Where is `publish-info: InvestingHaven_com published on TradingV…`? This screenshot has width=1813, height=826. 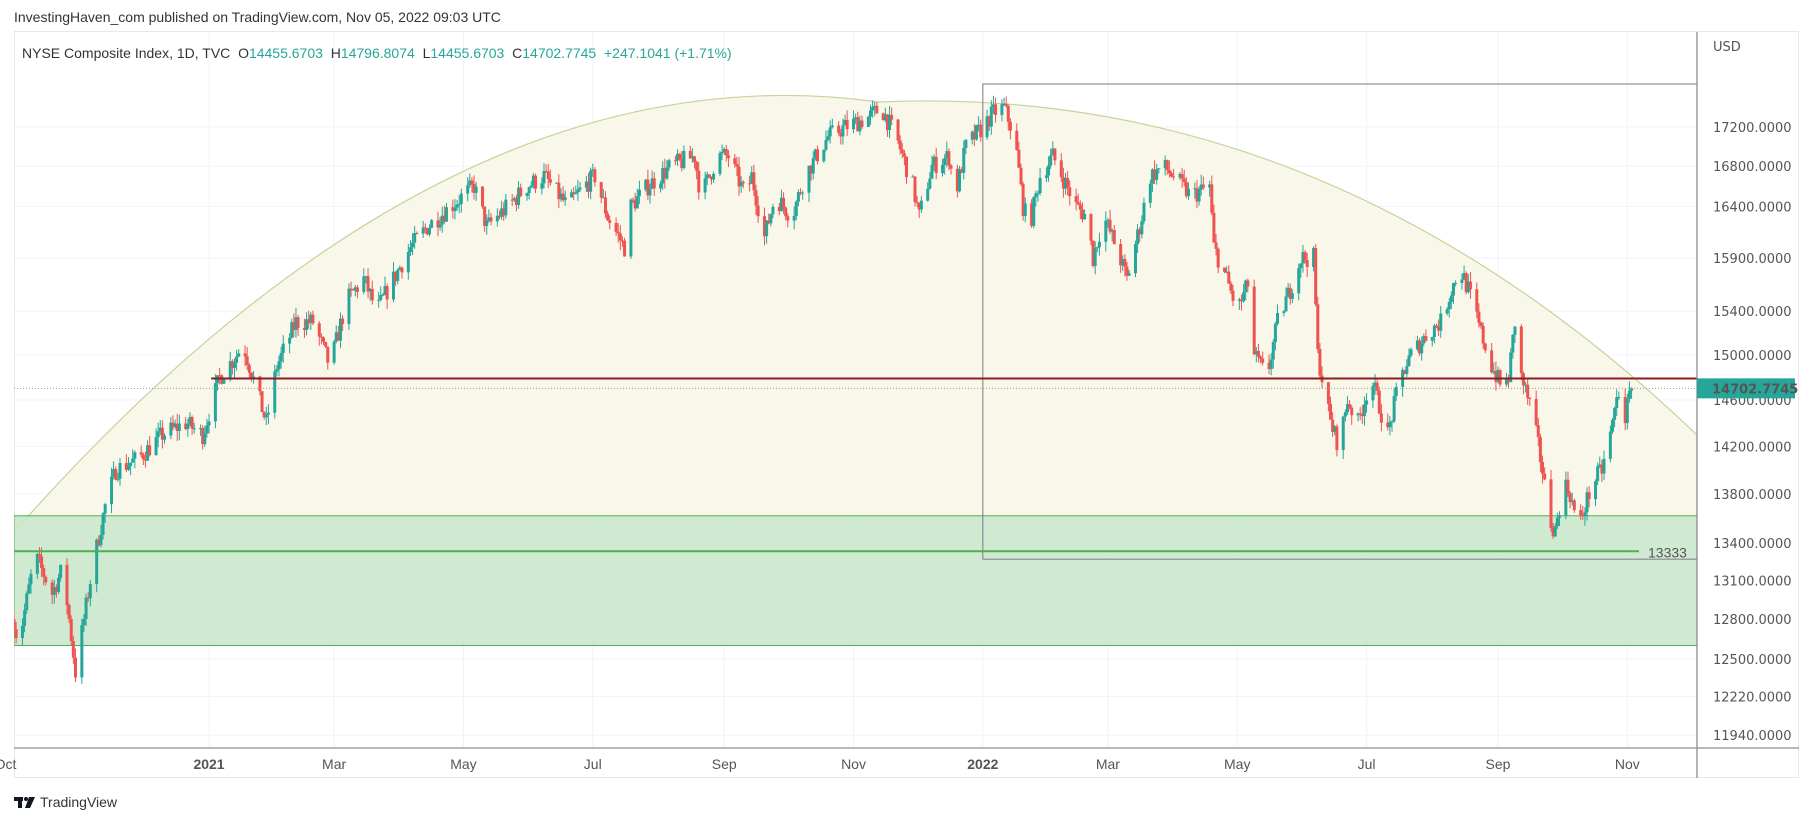 publish-info: InvestingHaven_com published on TradingV… is located at coordinates (257, 17).